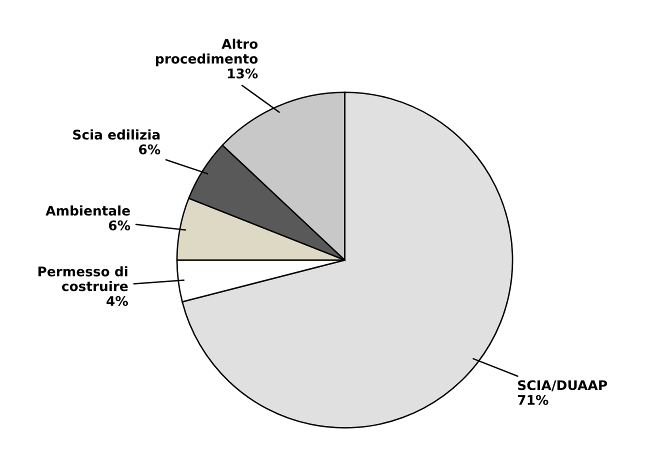  I want to click on slice-label: Ambientale, so click(88, 210).